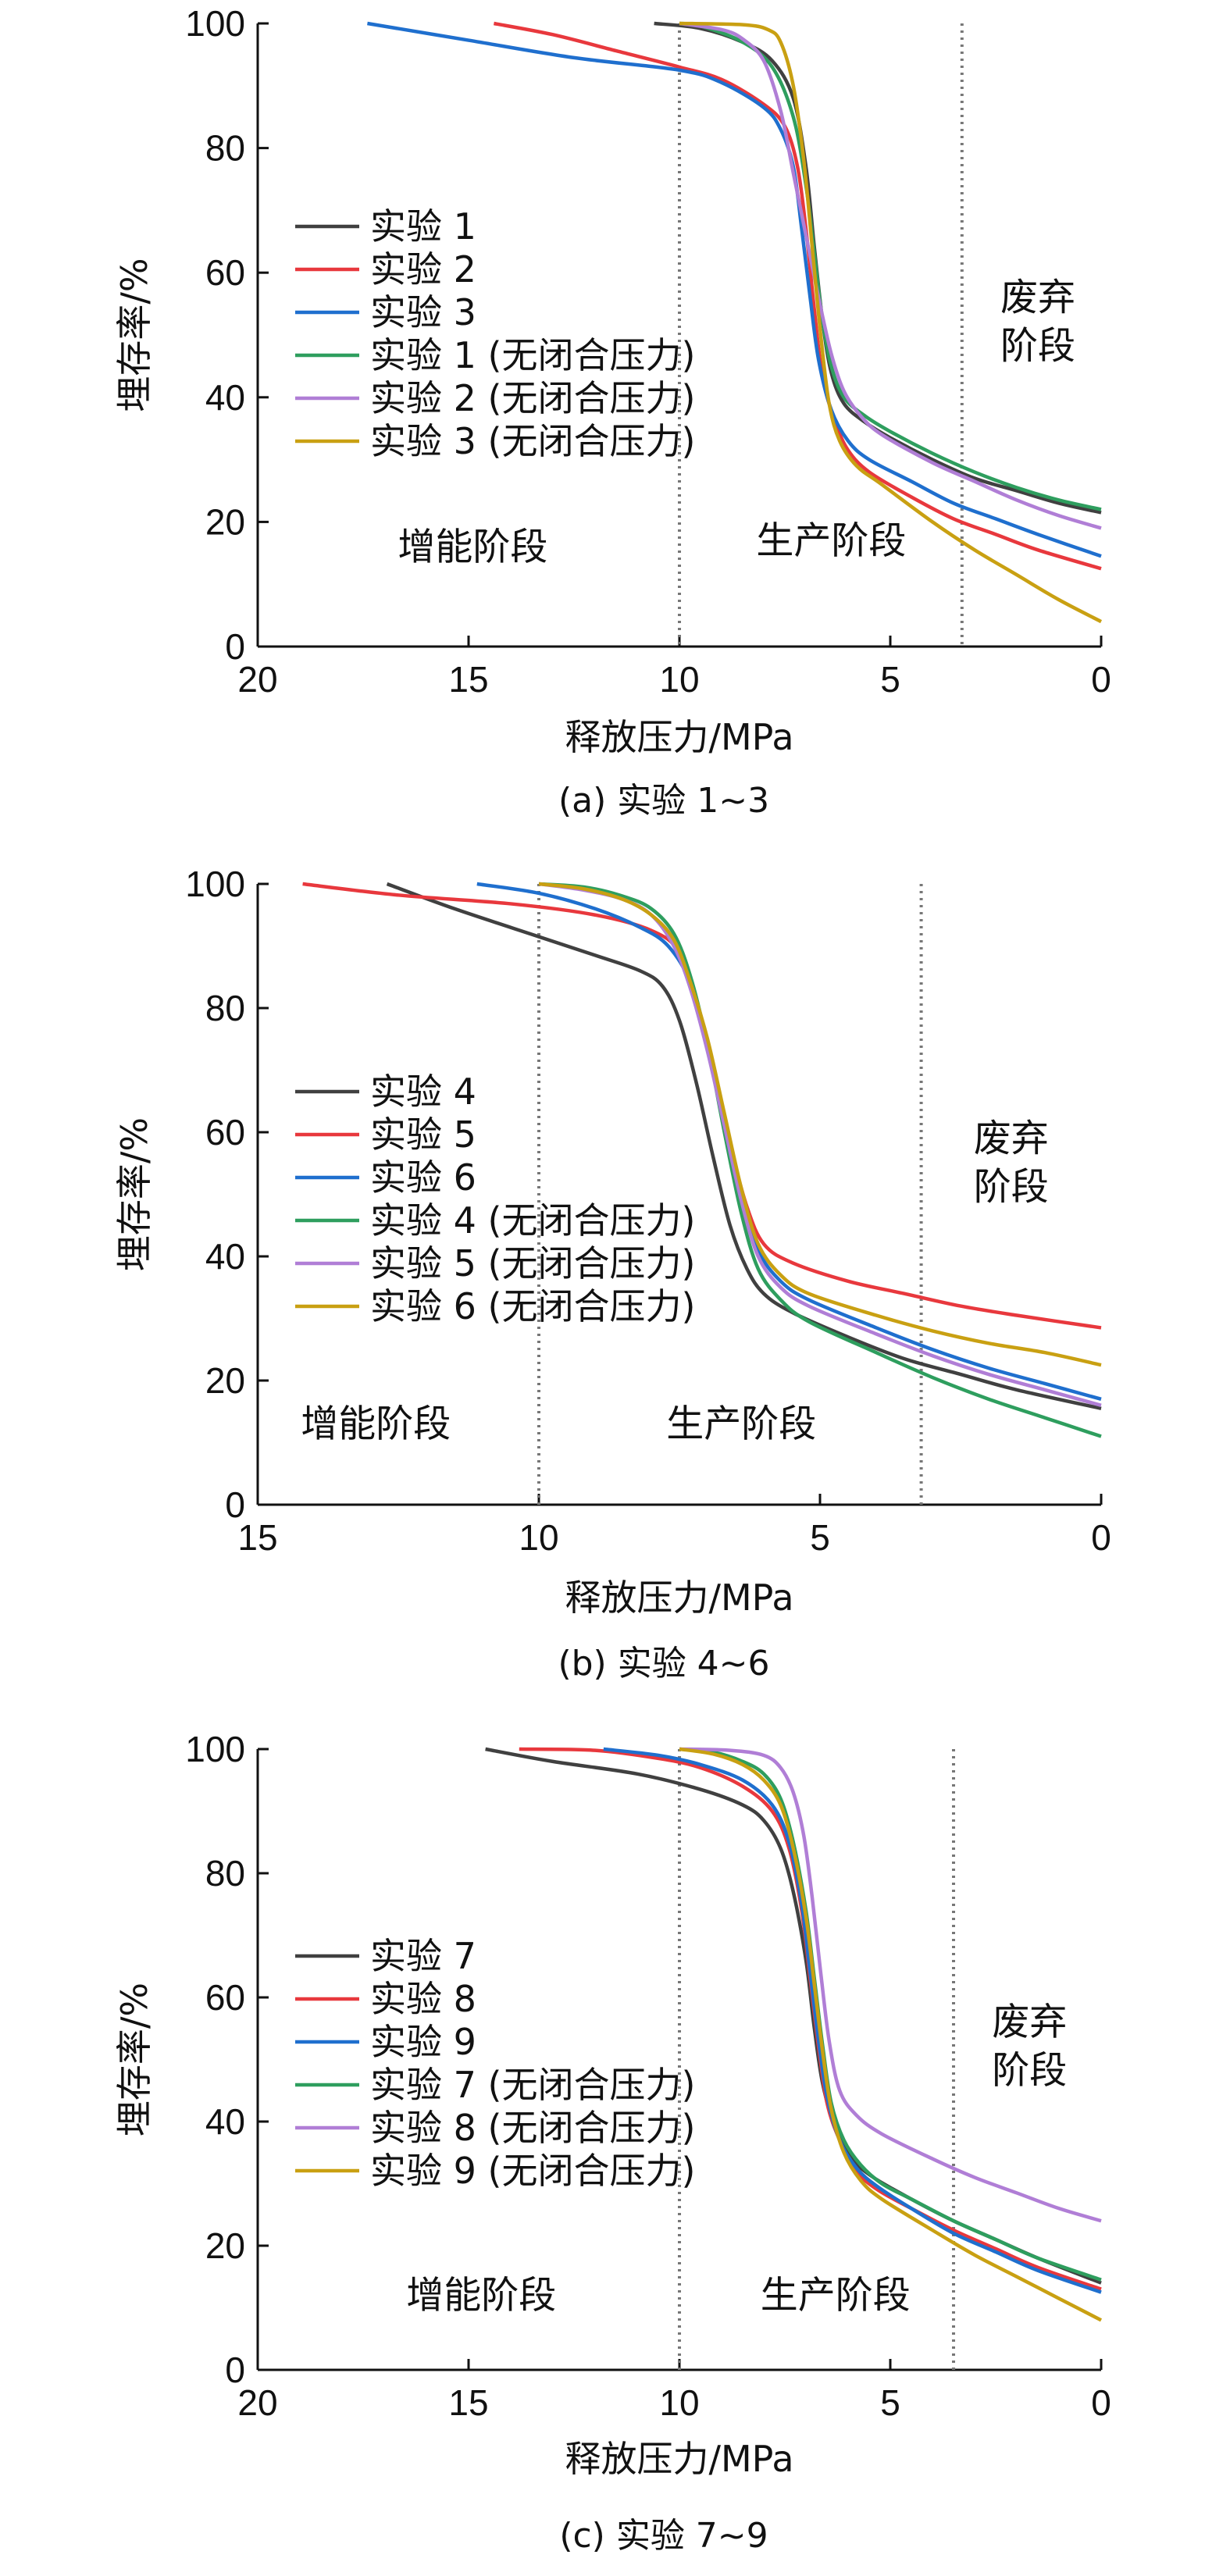  Describe the element at coordinates (423, 1999) in the screenshot. I see `legend-label-2: 实验 8` at that location.